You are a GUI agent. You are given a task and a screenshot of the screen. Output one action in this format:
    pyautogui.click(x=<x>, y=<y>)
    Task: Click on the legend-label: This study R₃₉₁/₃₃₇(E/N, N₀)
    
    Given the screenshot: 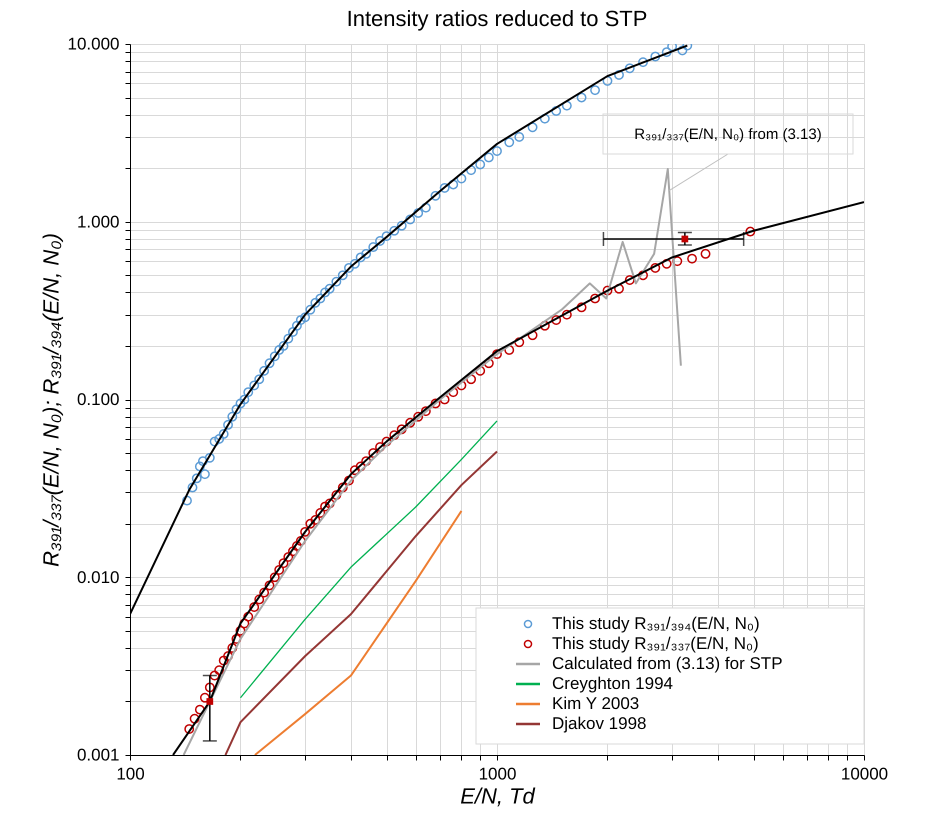 What is the action you would take?
    pyautogui.click(x=655, y=643)
    